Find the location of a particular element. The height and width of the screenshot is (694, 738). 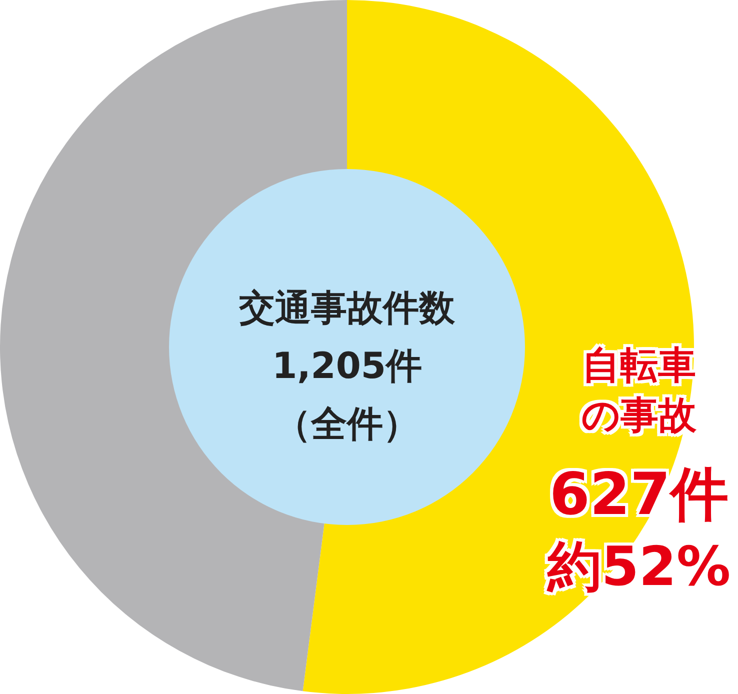

text: 交通事故件数 is located at coordinates (347, 309).